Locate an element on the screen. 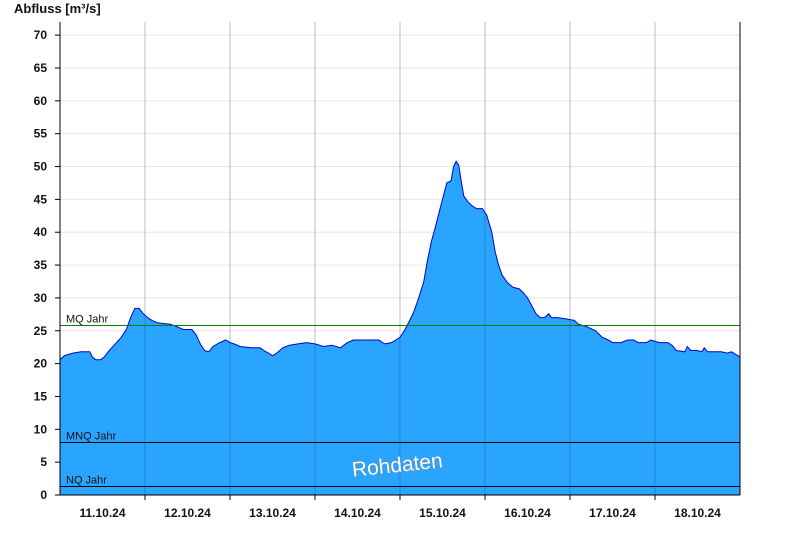 This screenshot has width=800, height=550. y-tick-label-65: 65 is located at coordinates (41, 68).